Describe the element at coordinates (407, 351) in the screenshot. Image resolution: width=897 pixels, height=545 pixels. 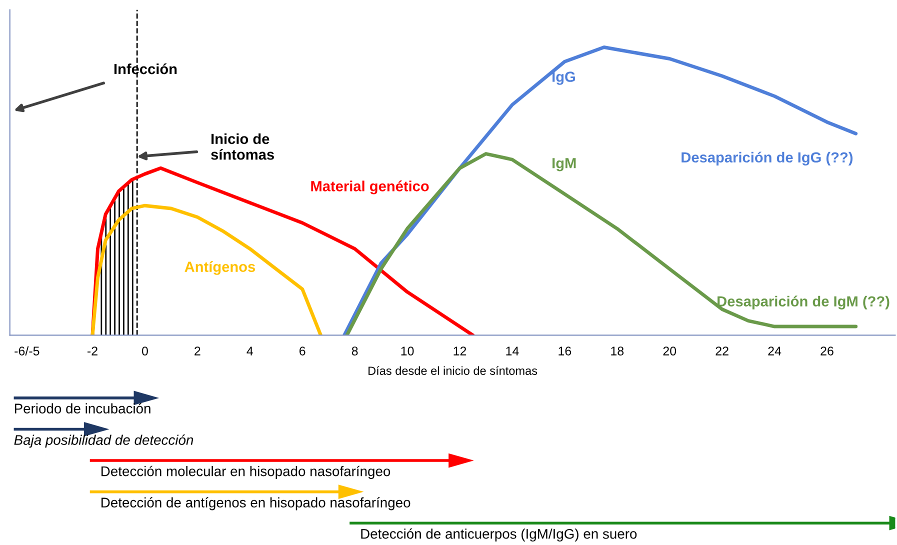
I see `x-tick-label: 10` at that location.